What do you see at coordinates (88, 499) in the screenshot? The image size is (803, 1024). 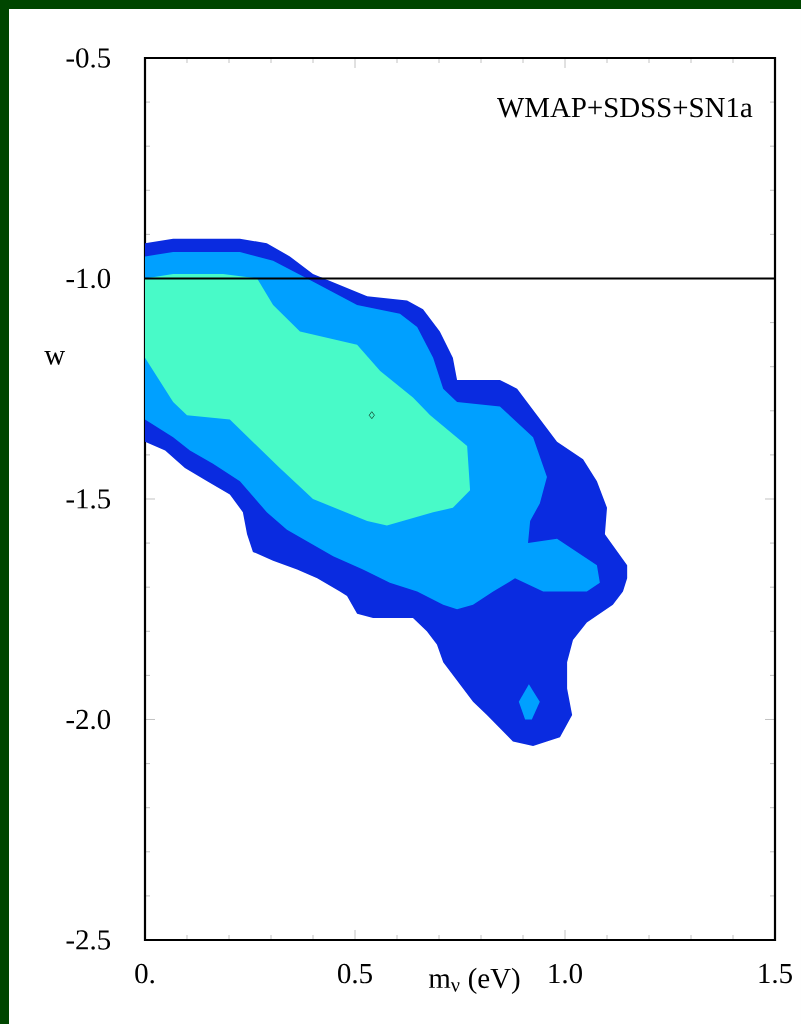 I see `y-tick-label: -1.5` at bounding box center [88, 499].